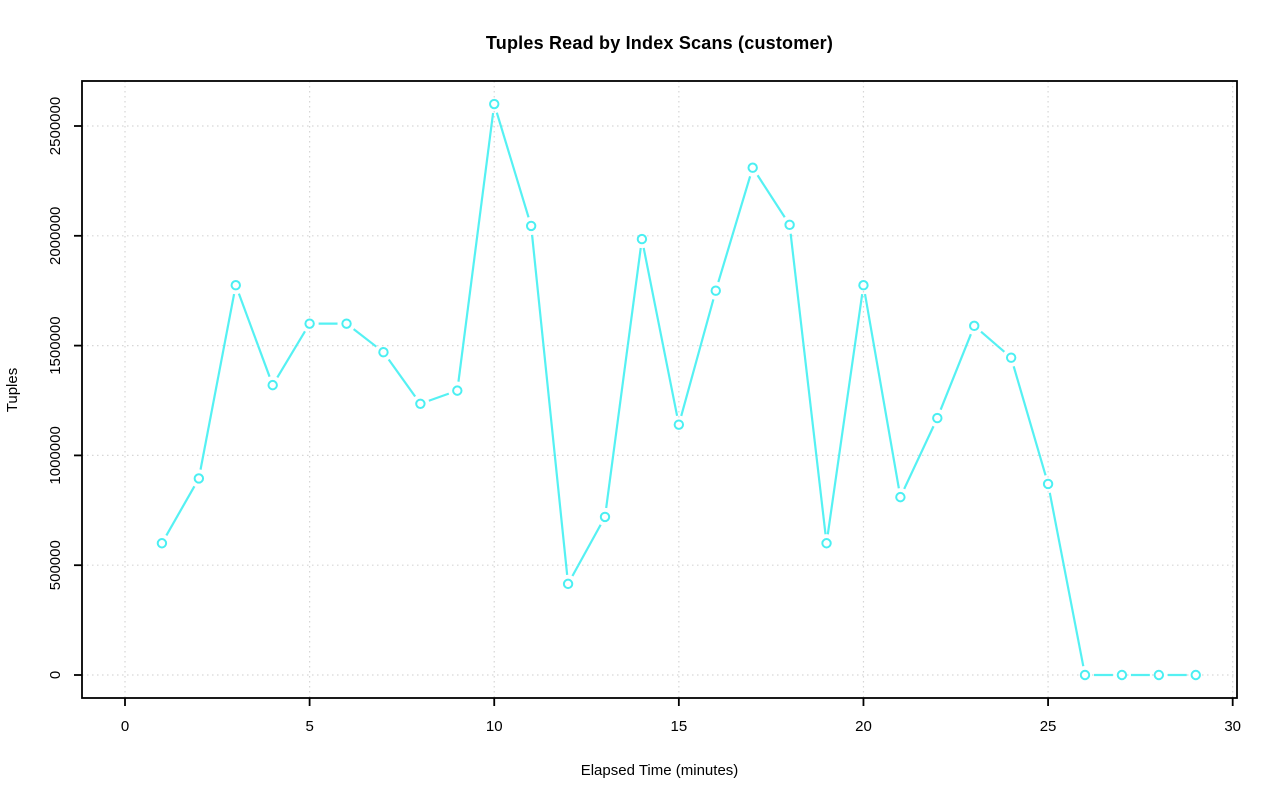 This screenshot has height=801, width=1280. Describe the element at coordinates (55, 455) in the screenshot. I see `y-tick-label: 1000000` at that location.